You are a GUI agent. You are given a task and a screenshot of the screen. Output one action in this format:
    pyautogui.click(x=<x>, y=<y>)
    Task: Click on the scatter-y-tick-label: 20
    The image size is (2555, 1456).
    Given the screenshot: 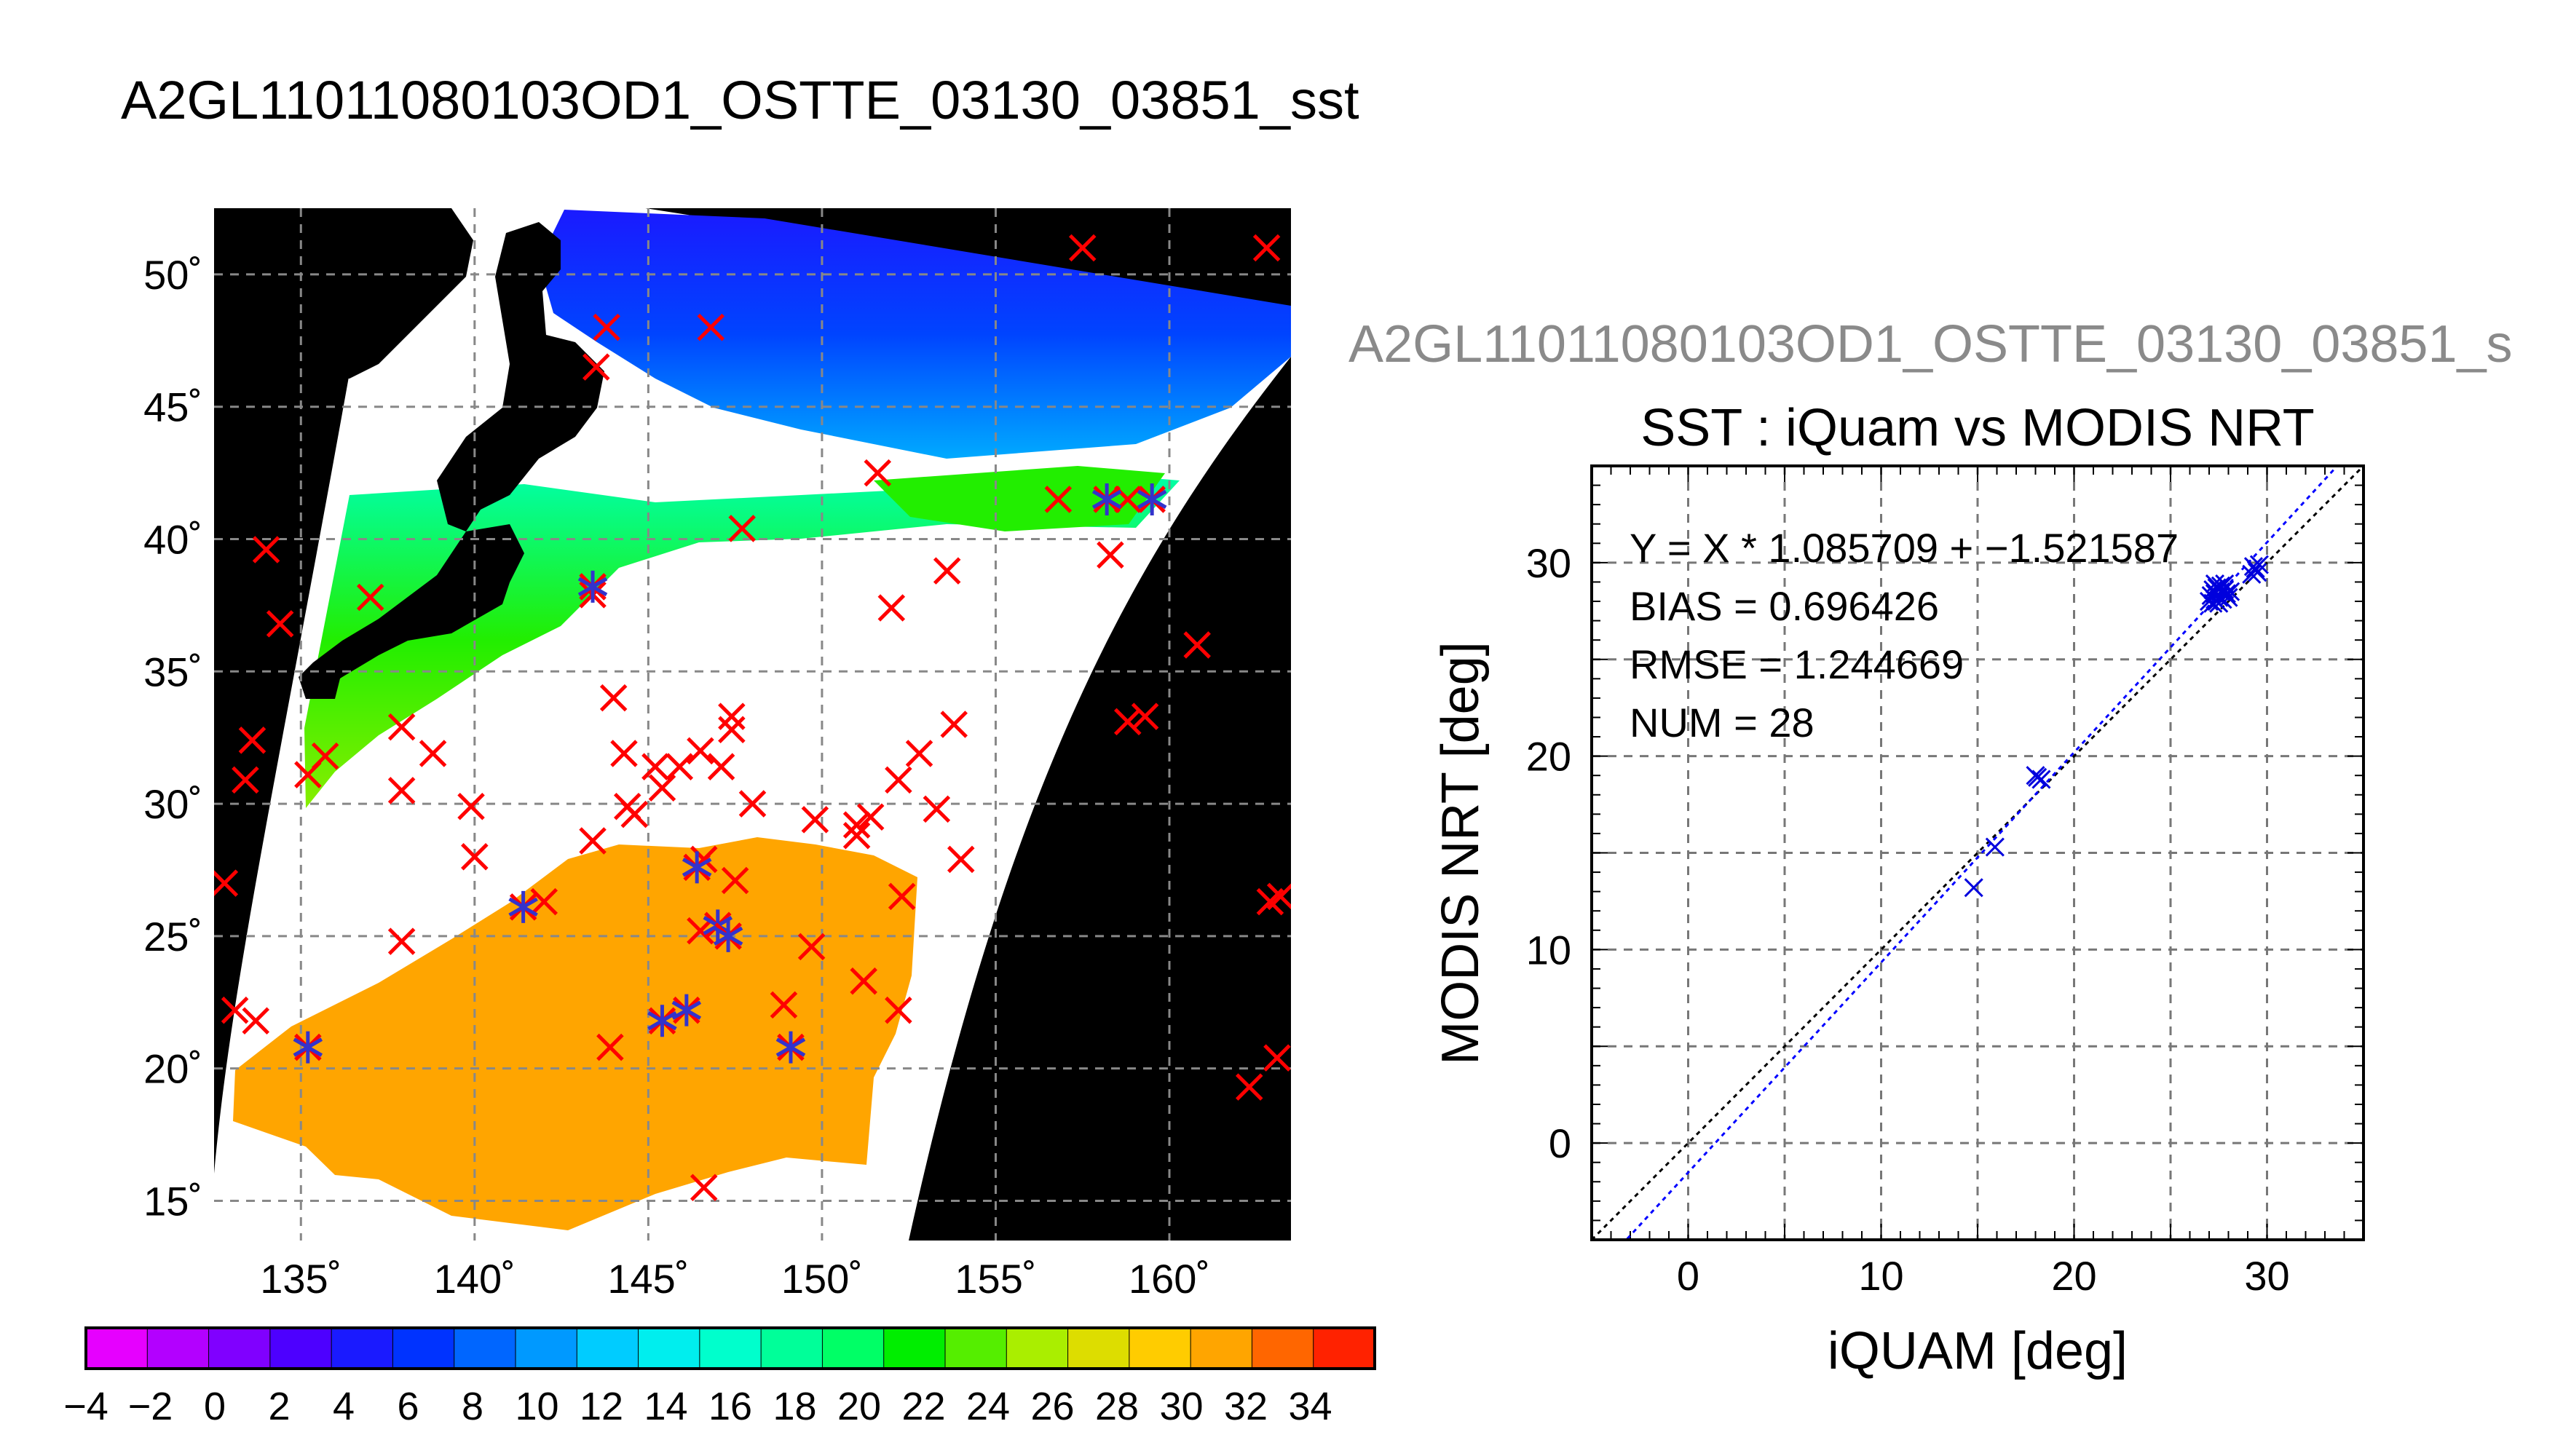 What is the action you would take?
    pyautogui.click(x=1548, y=757)
    